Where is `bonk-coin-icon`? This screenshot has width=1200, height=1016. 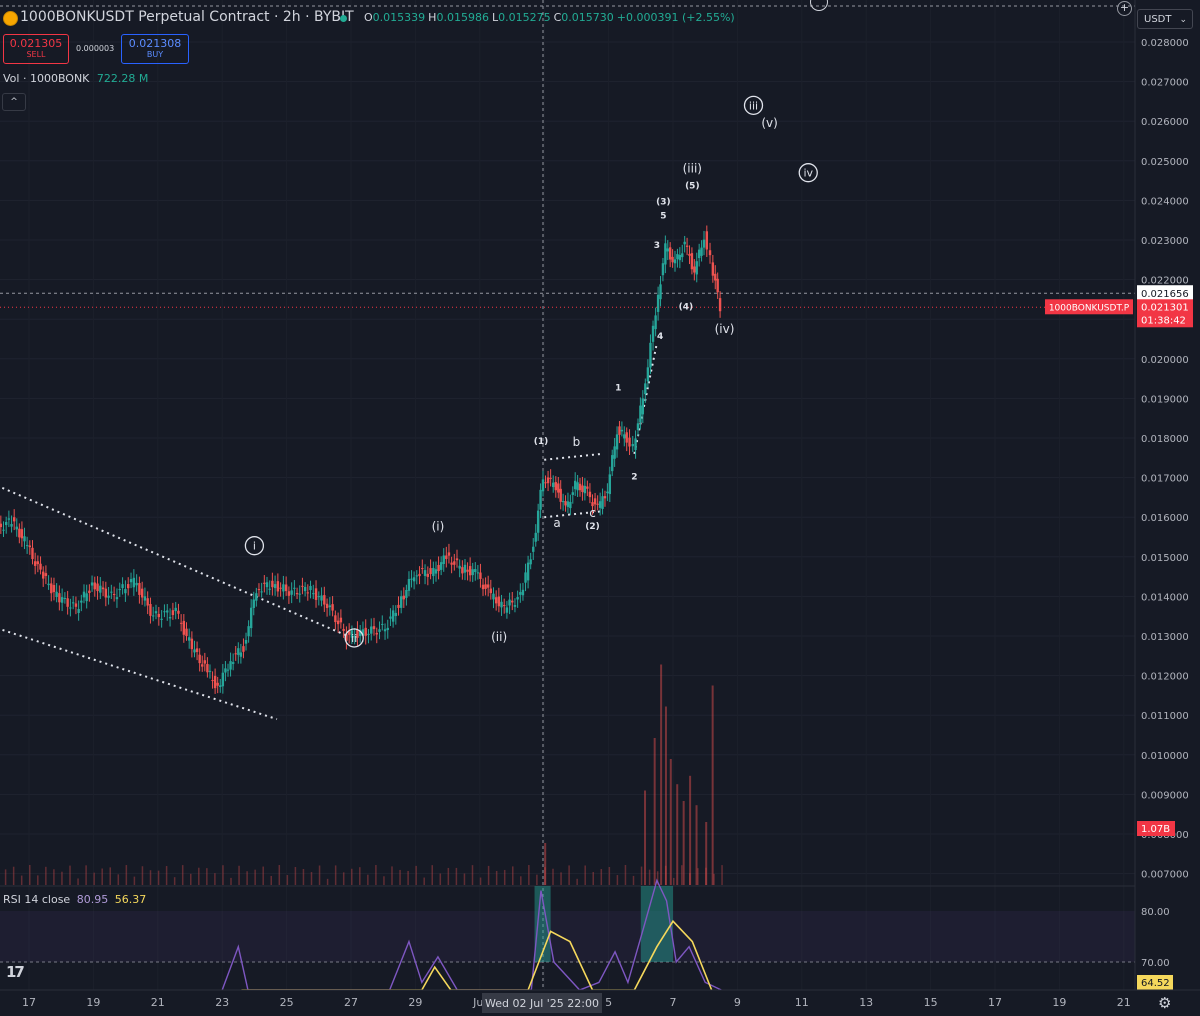 bonk-coin-icon is located at coordinates (10, 18).